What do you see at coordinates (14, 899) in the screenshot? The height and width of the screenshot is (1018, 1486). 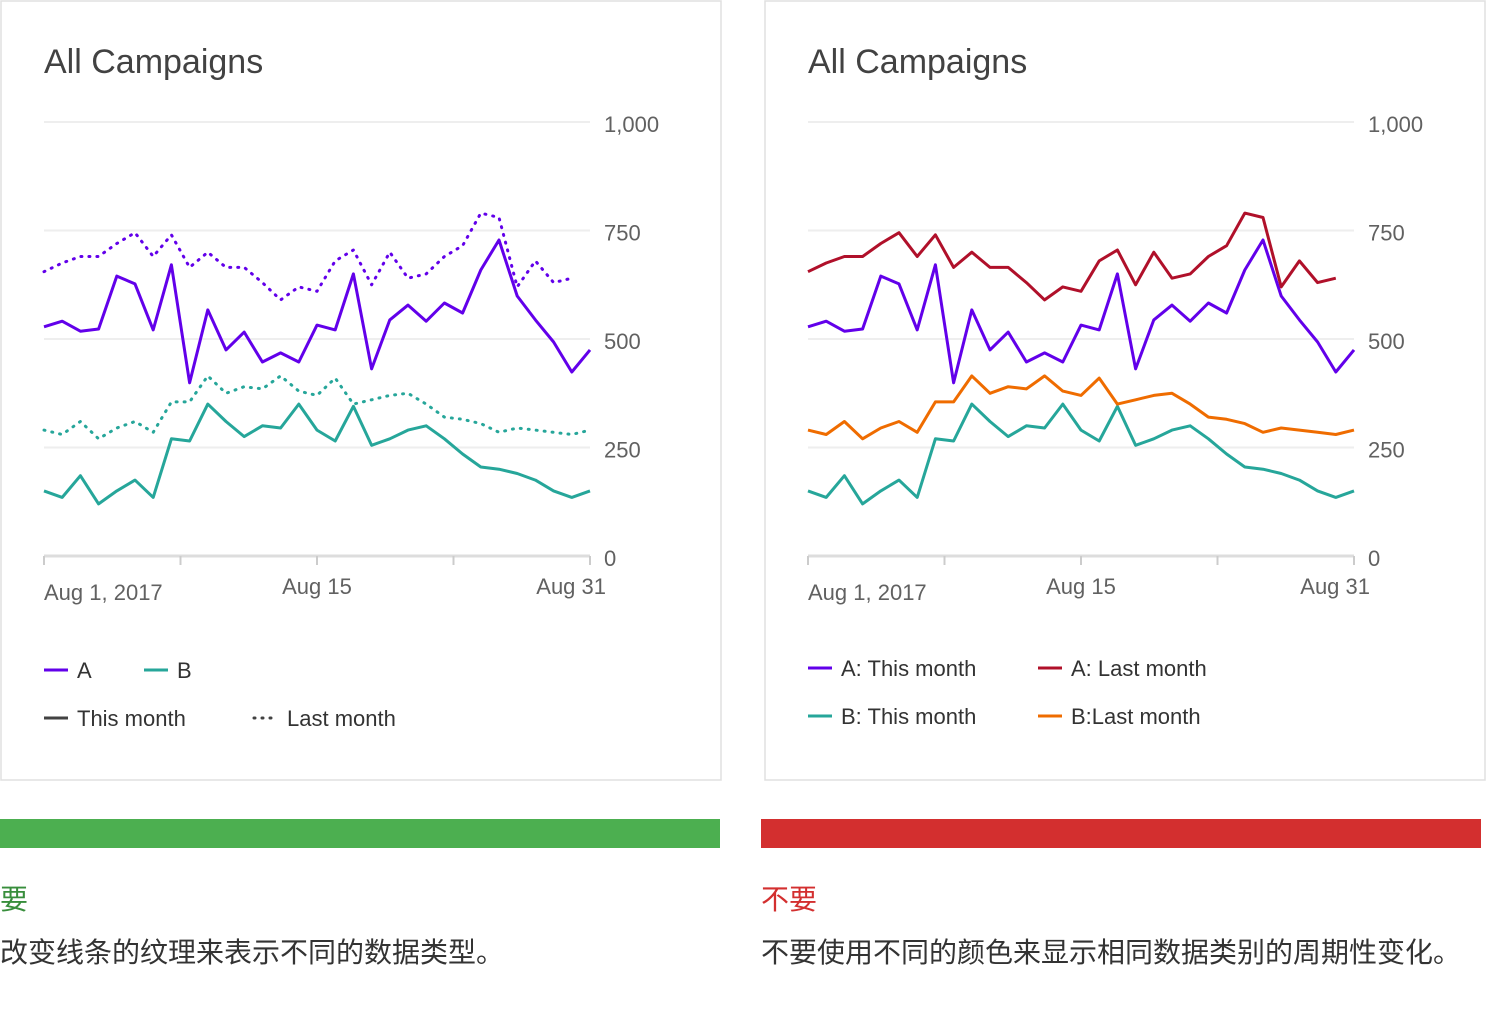 I see `caption-label: 要` at bounding box center [14, 899].